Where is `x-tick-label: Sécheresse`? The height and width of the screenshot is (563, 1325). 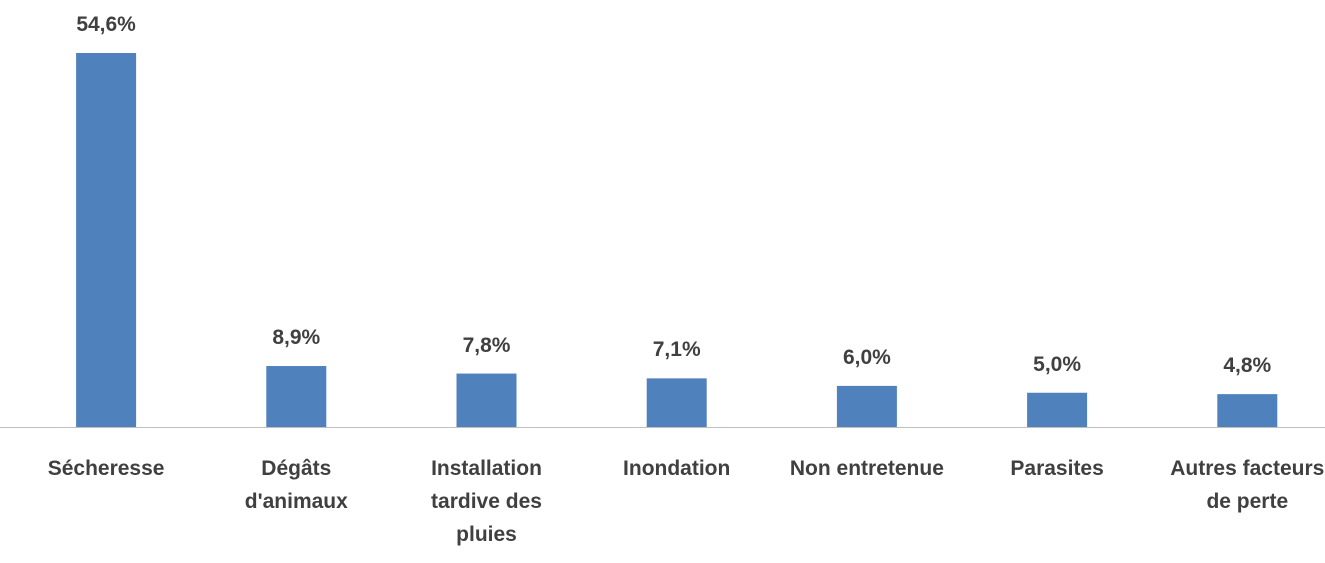 x-tick-label: Sécheresse is located at coordinates (106, 468).